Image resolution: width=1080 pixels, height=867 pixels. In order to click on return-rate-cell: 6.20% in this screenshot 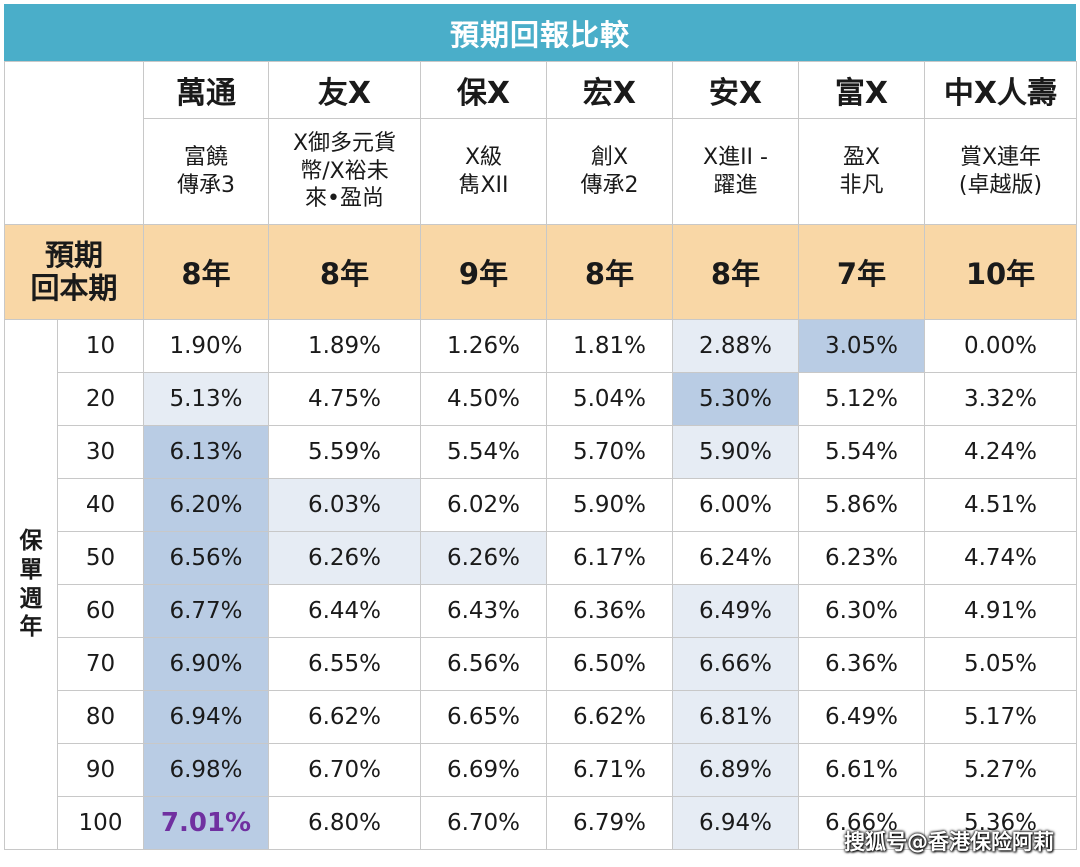, I will do `click(206, 505)`.